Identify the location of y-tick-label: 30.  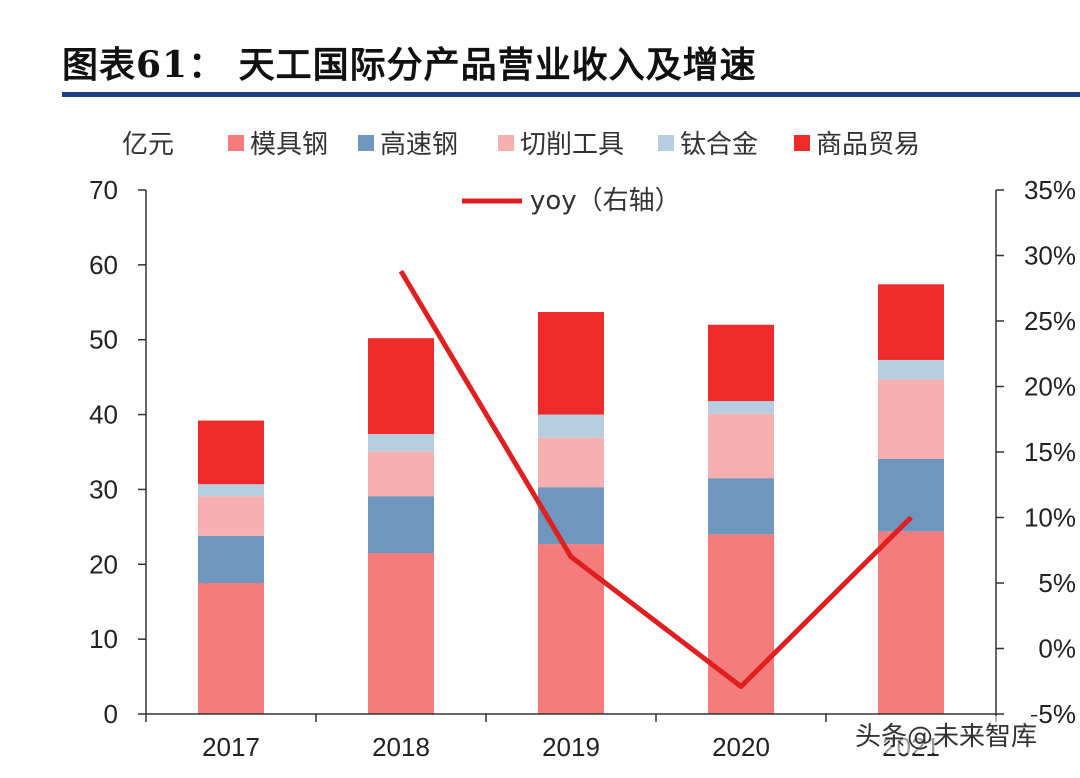
(103, 489).